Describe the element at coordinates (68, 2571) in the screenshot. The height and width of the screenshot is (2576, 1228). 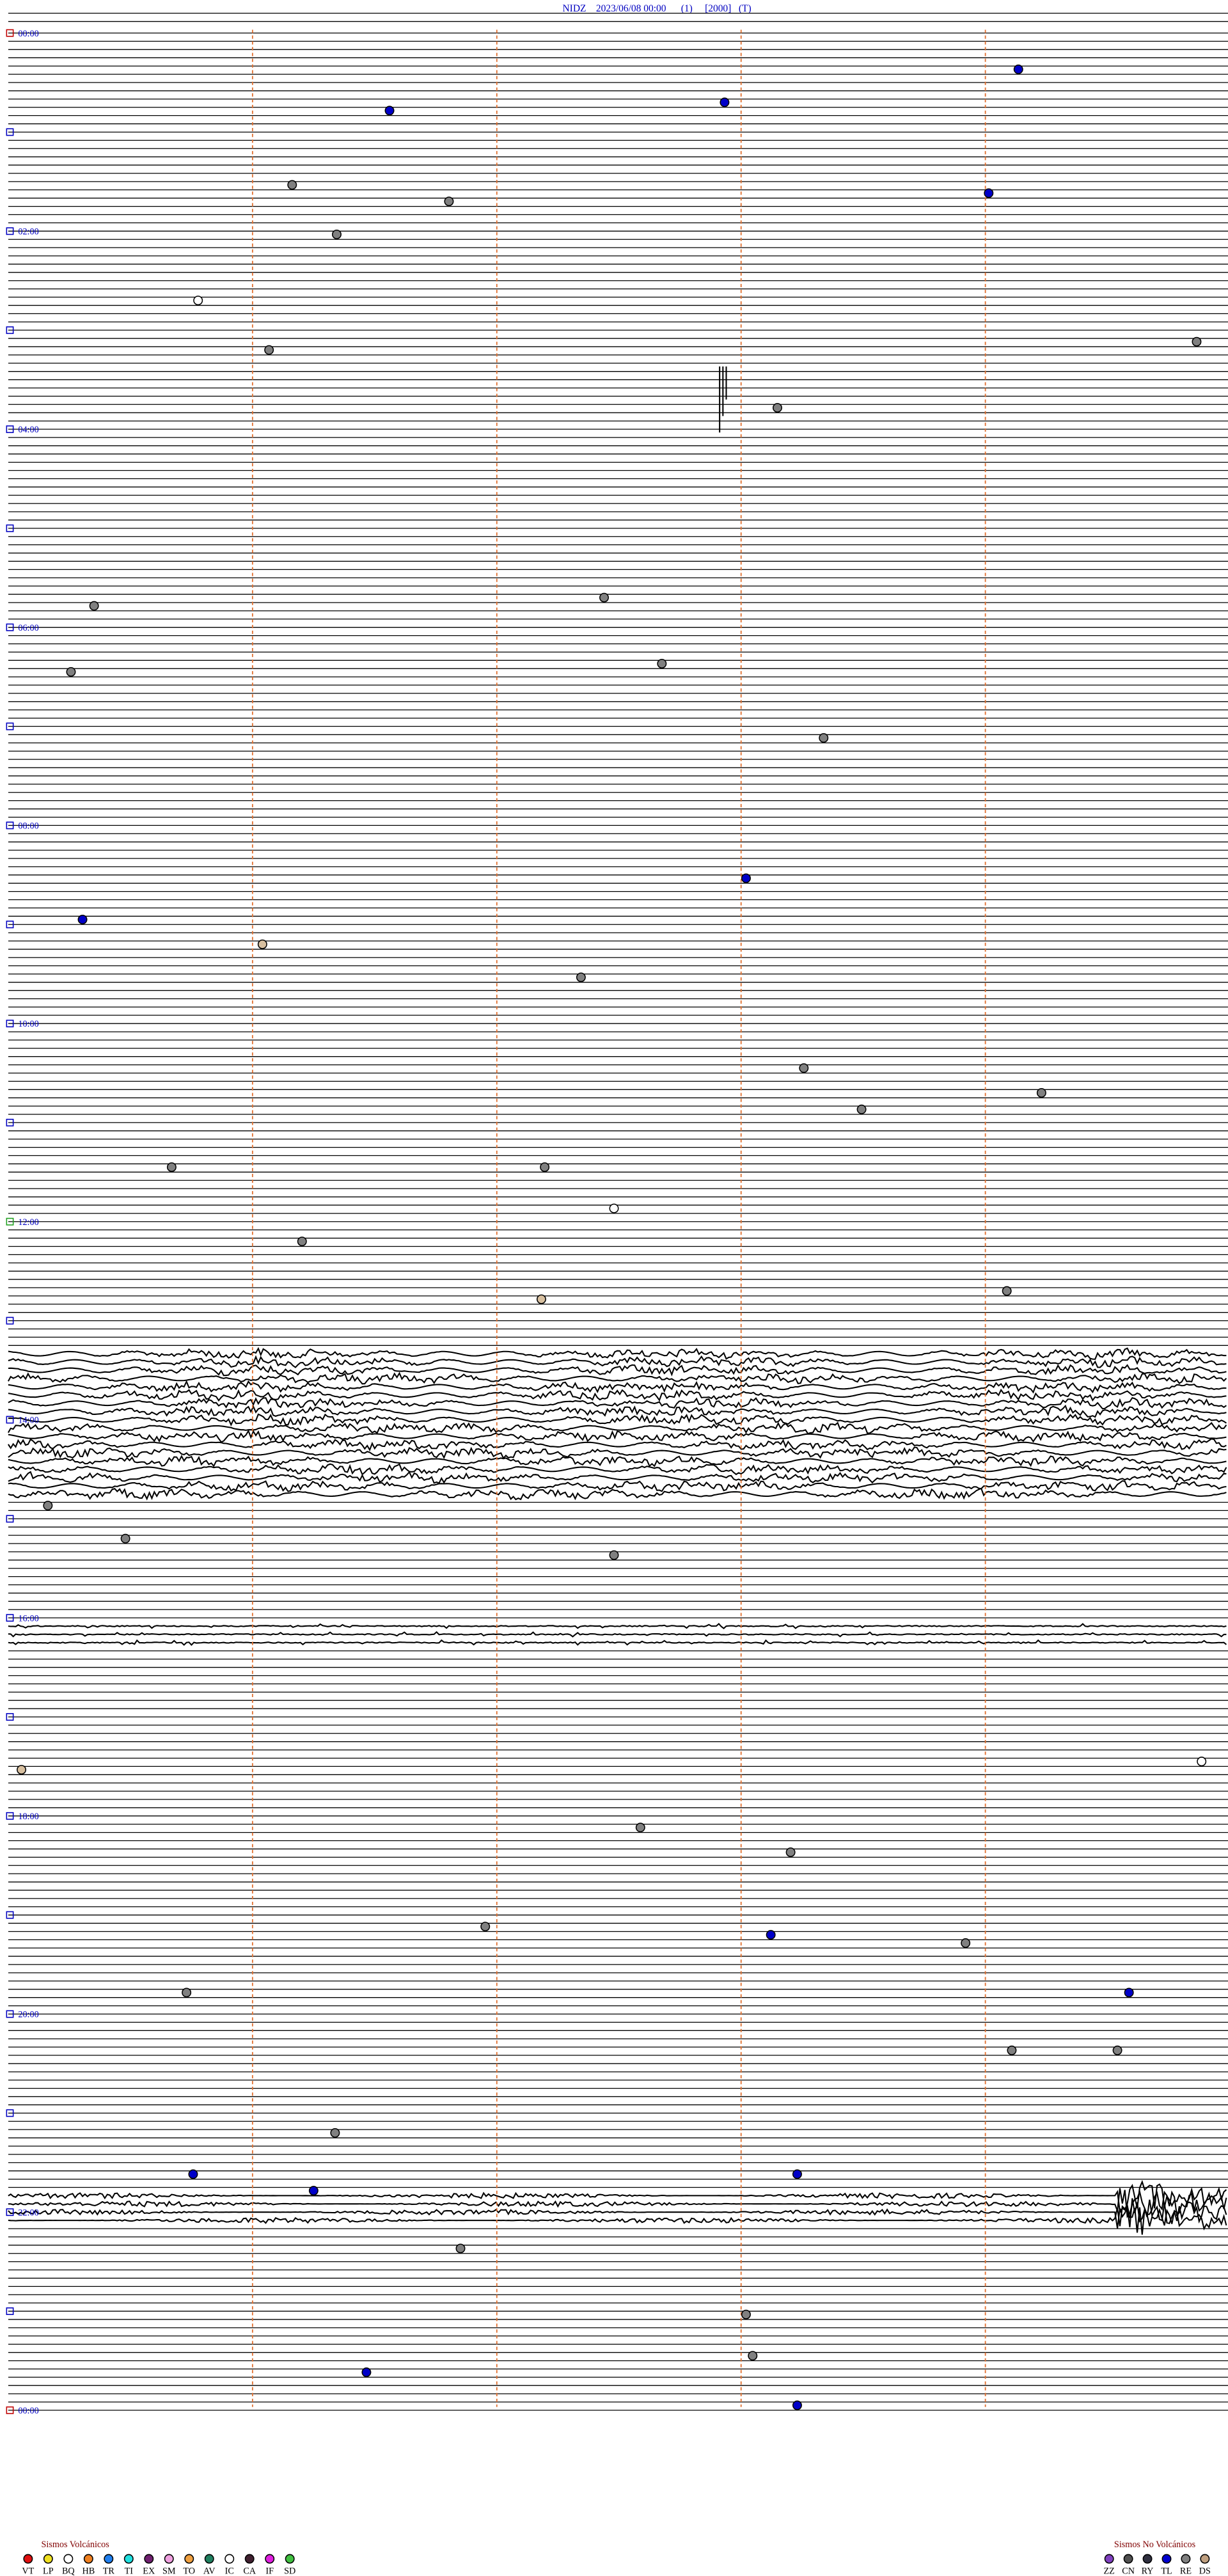
I see `legend-label: BQ` at that location.